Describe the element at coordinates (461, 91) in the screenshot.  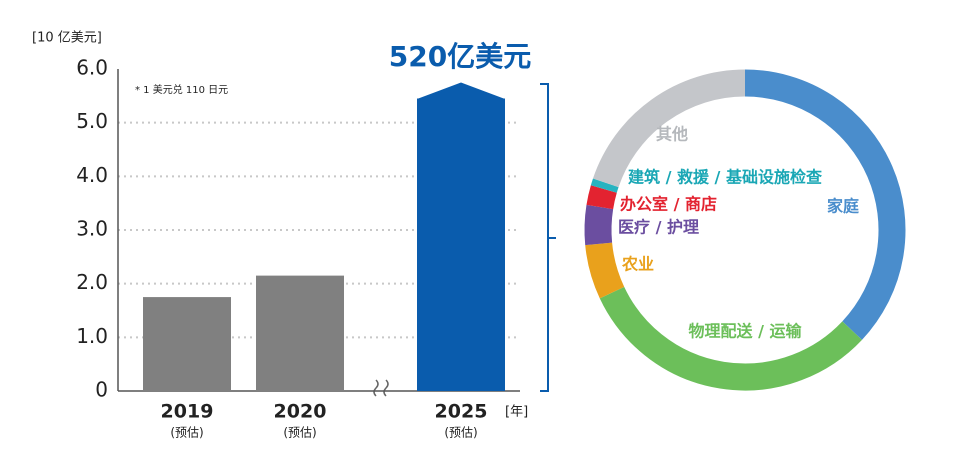
I see `bar-arrowhead` at that location.